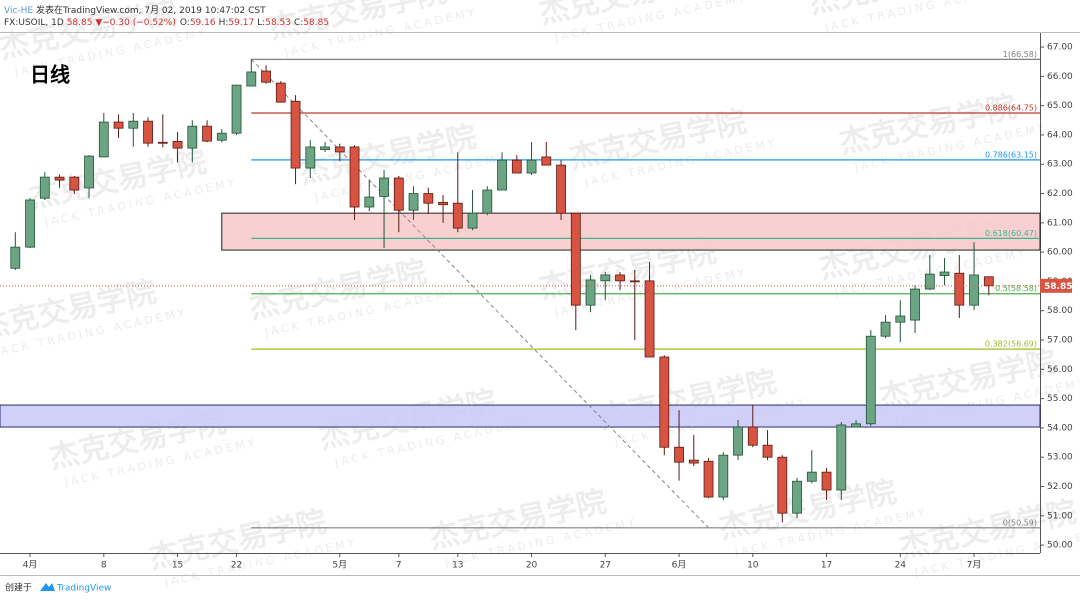 This screenshot has height=600, width=1080. I want to click on y-tick-label: 51.00, so click(1060, 516).